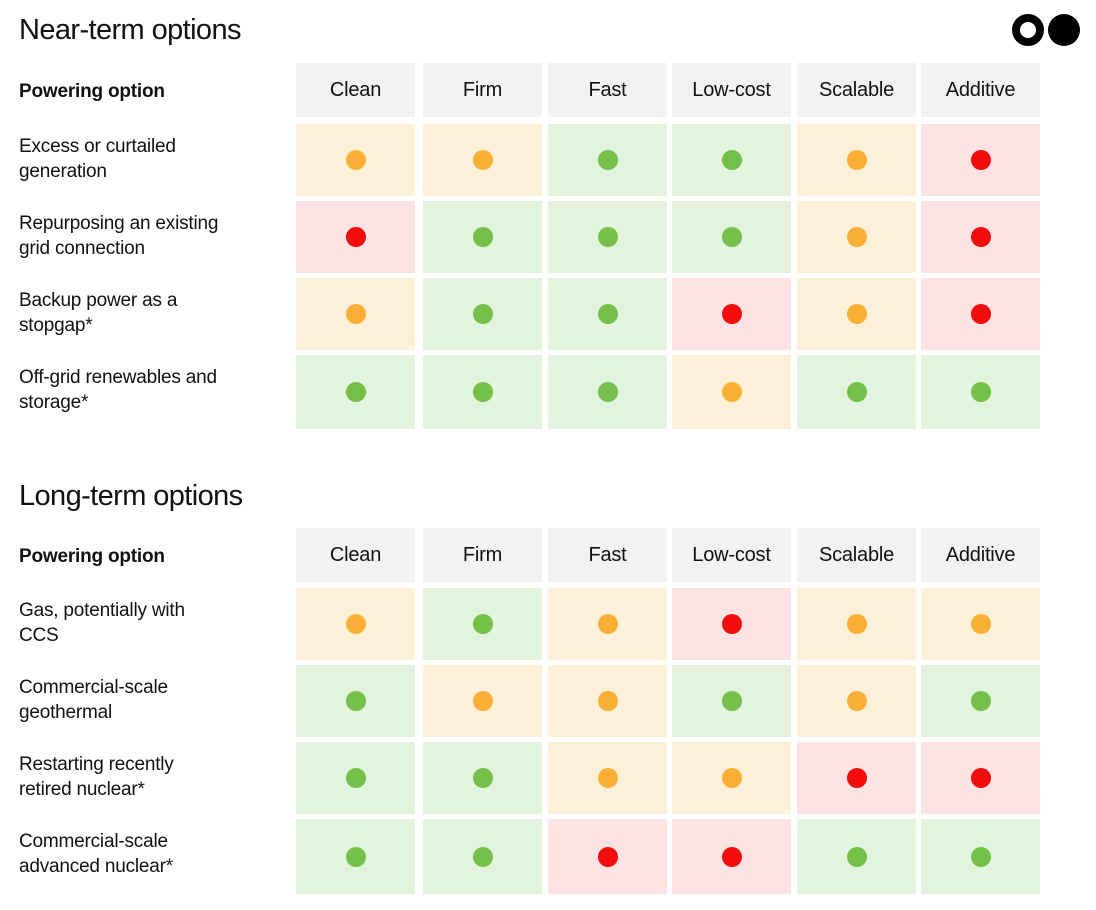  I want to click on row-label: Backup power as a stopgap*, so click(98, 313).